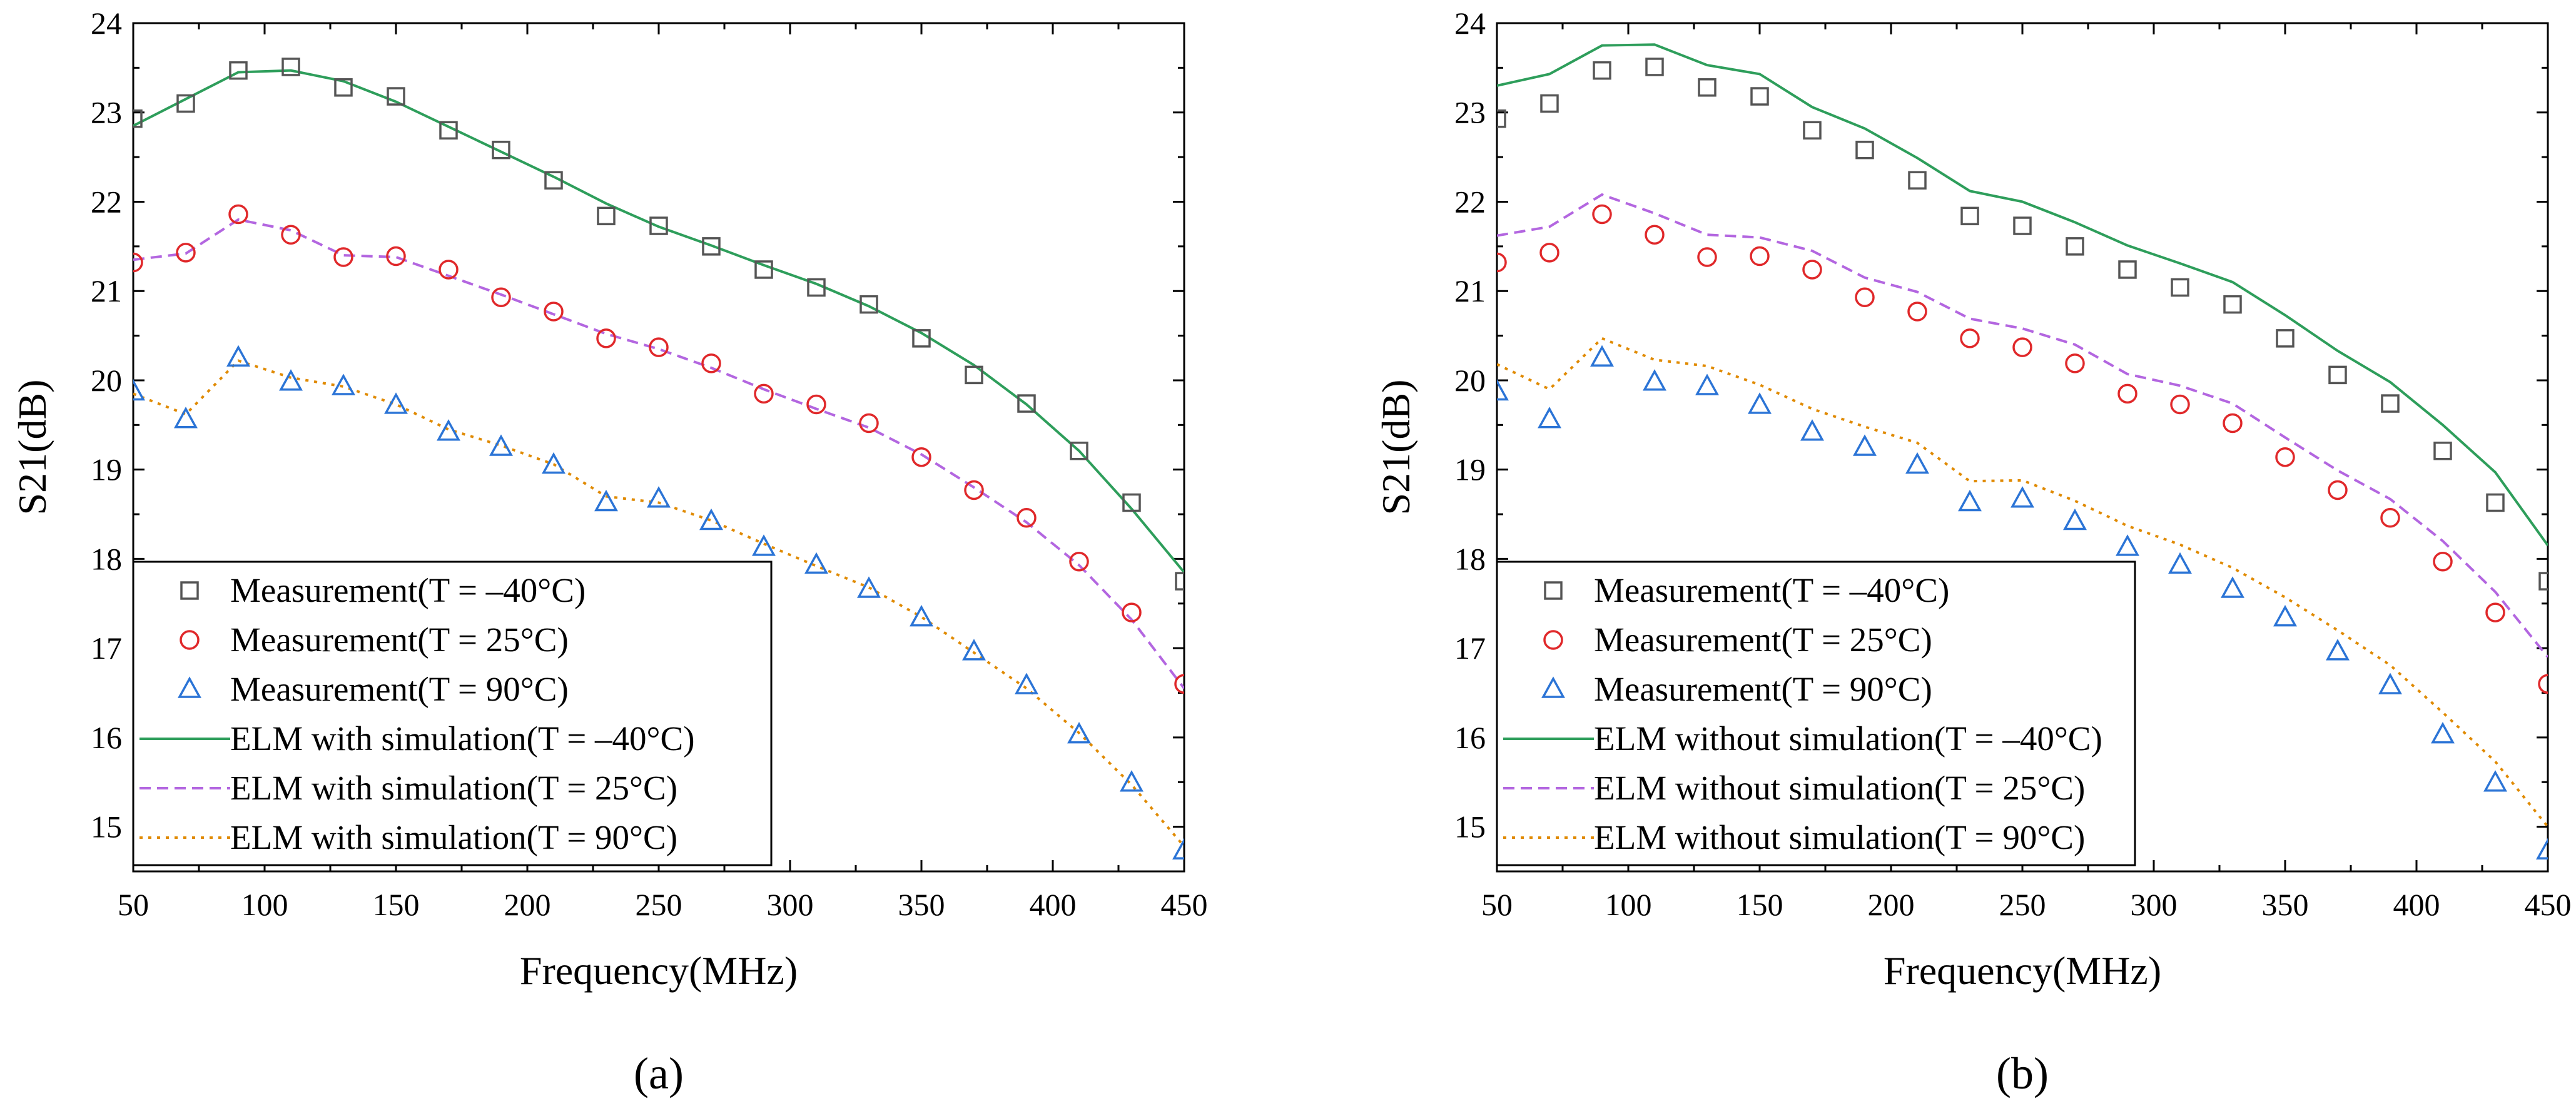 This screenshot has width=2576, height=1116. What do you see at coordinates (1848, 739) in the screenshot?
I see `legend-entry: ELM without simulation(T = –40°C)` at bounding box center [1848, 739].